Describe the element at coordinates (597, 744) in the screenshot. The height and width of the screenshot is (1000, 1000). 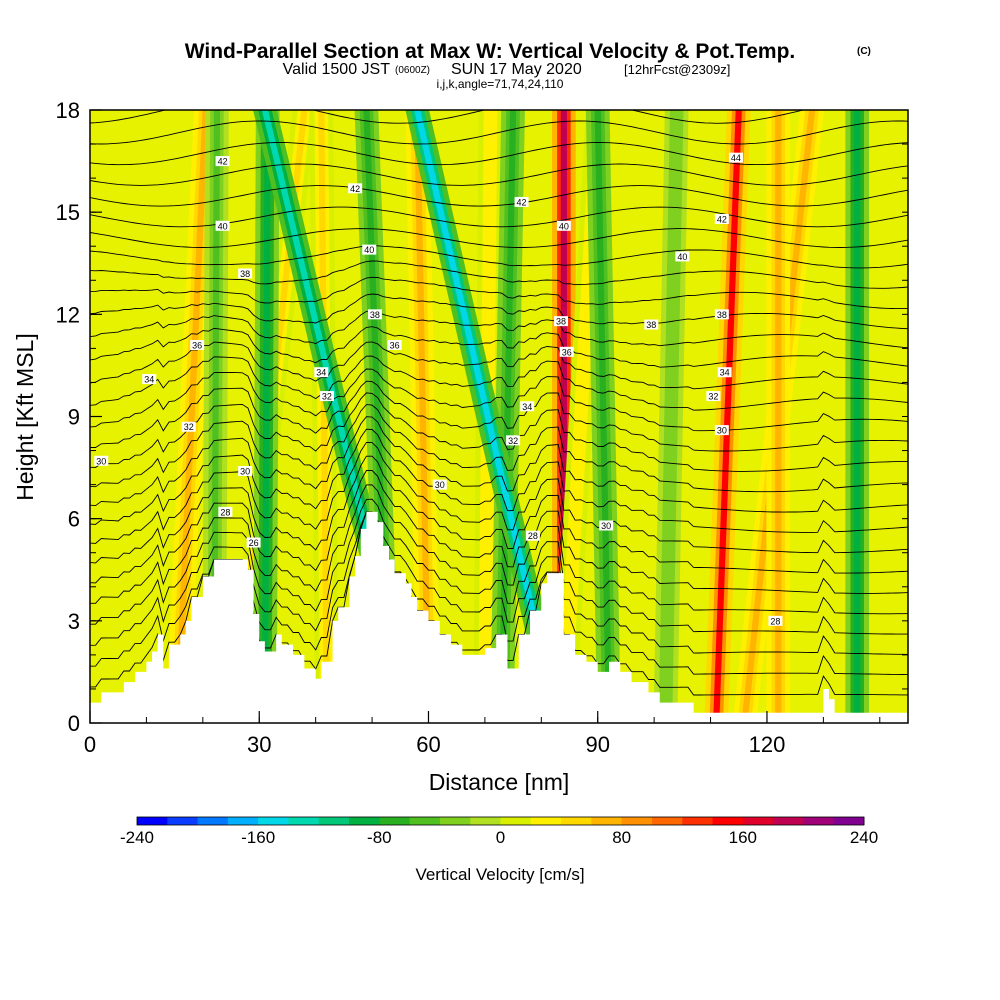
I see `x-tick-label: 90` at that location.